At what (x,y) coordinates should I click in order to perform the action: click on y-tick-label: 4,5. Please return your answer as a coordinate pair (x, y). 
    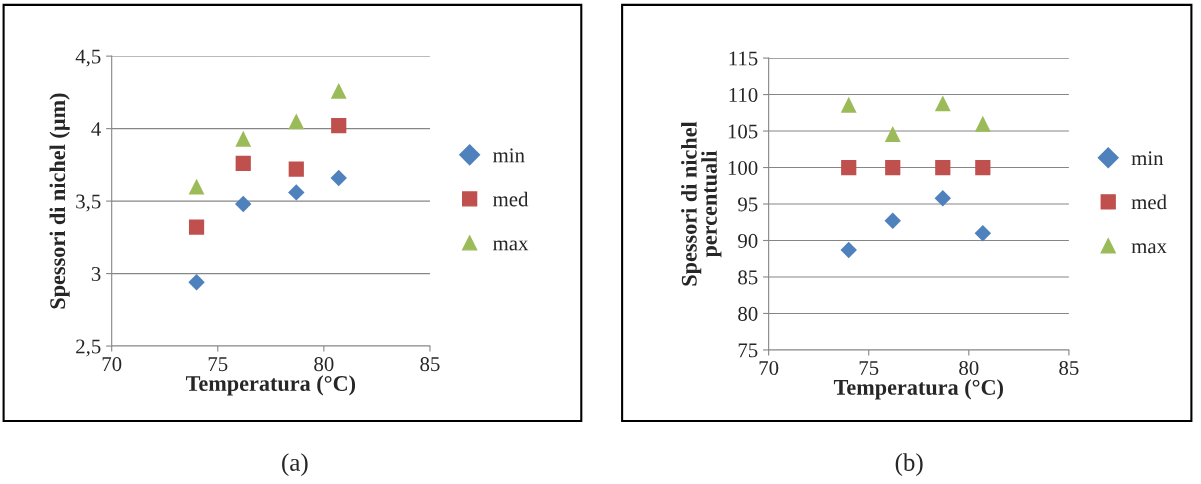
    Looking at the image, I should click on (88, 58).